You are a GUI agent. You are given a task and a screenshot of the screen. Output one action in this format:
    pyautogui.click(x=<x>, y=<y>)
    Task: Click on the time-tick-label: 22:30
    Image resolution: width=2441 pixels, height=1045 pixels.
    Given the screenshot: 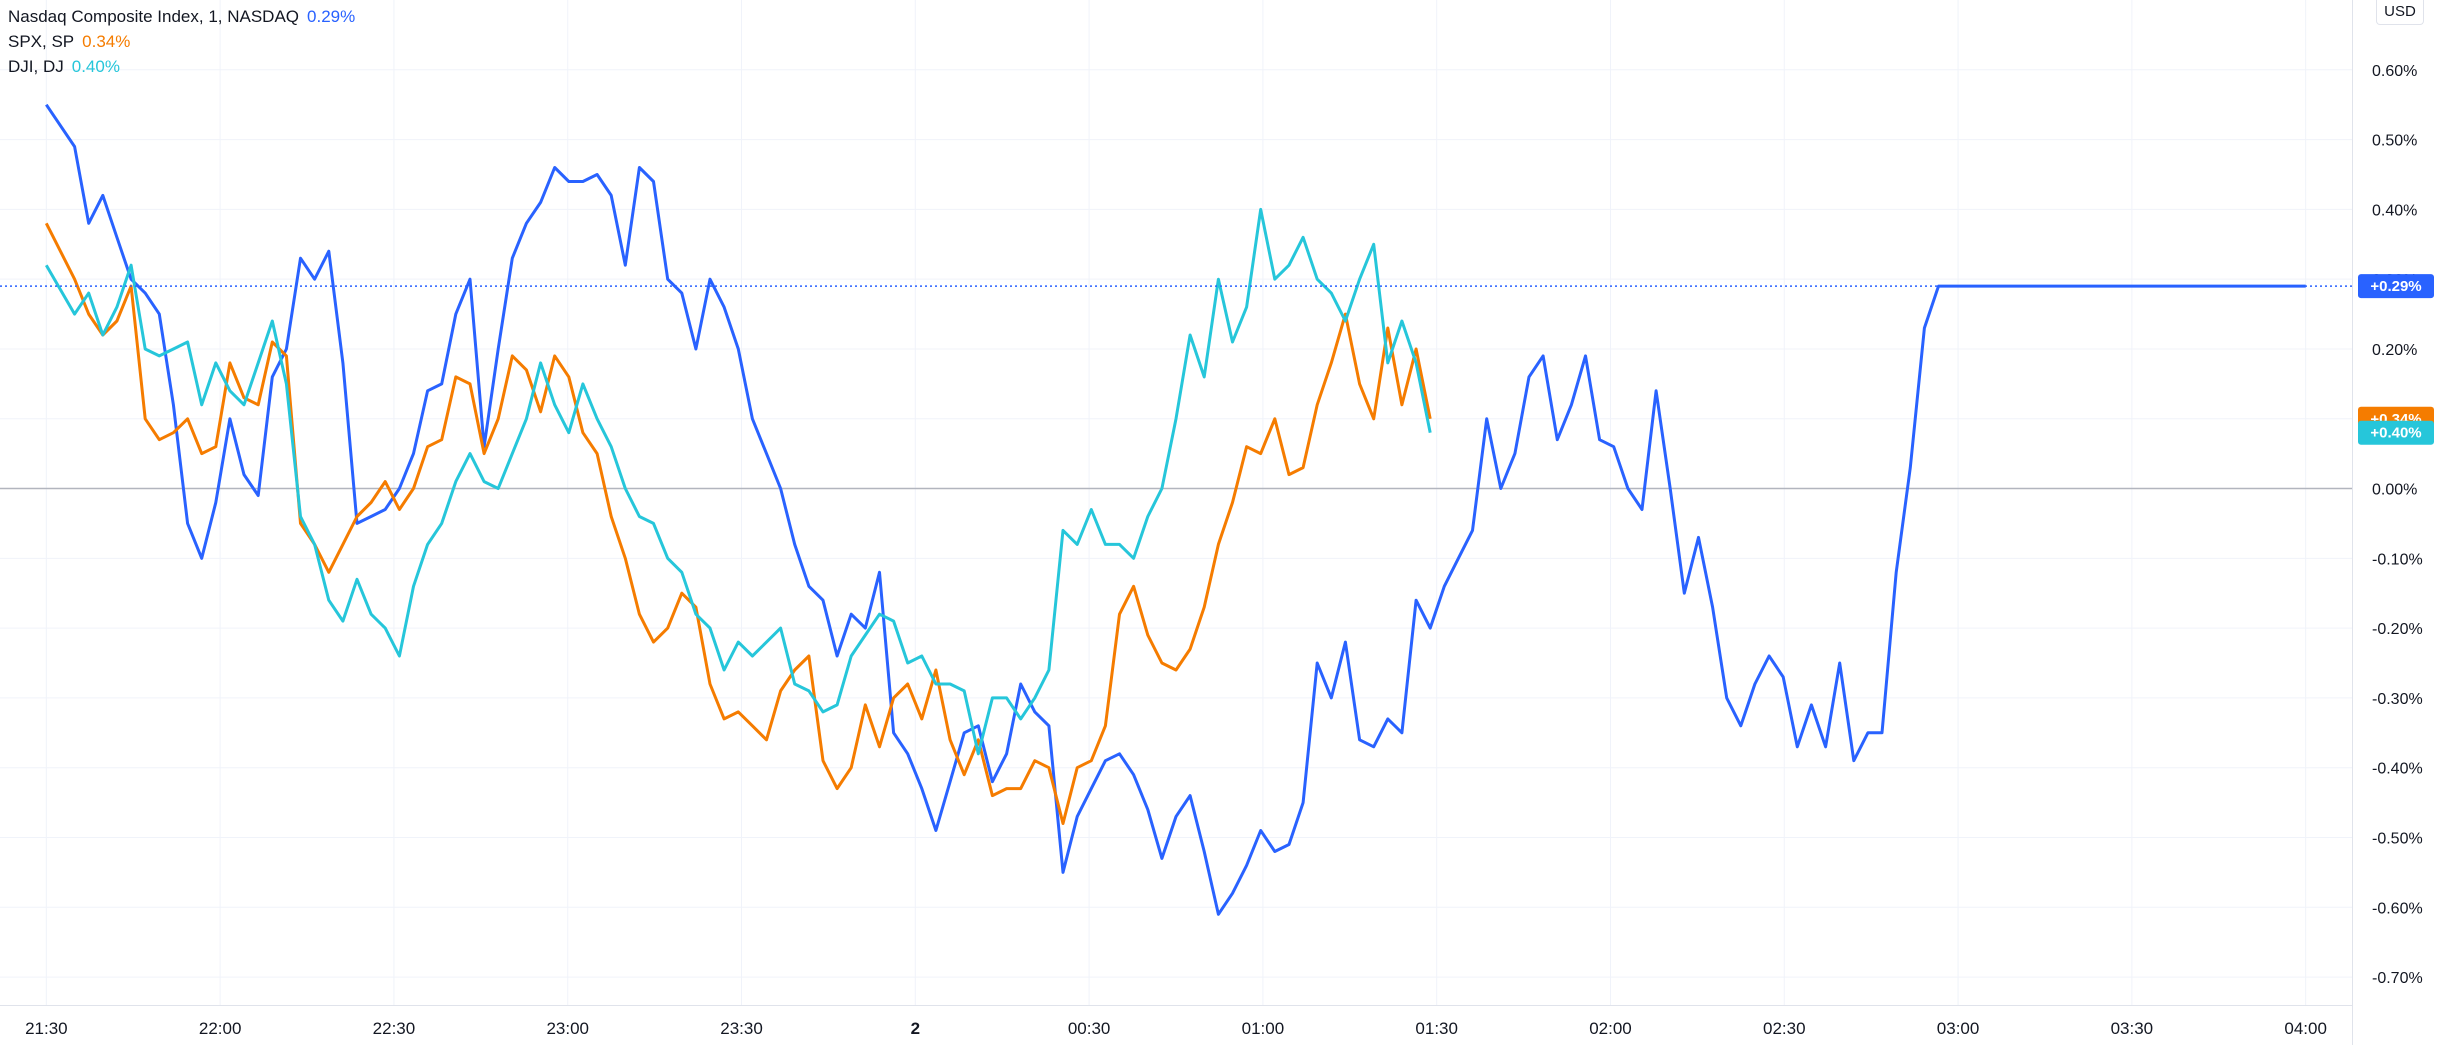 What is the action you would take?
    pyautogui.click(x=394, y=1028)
    